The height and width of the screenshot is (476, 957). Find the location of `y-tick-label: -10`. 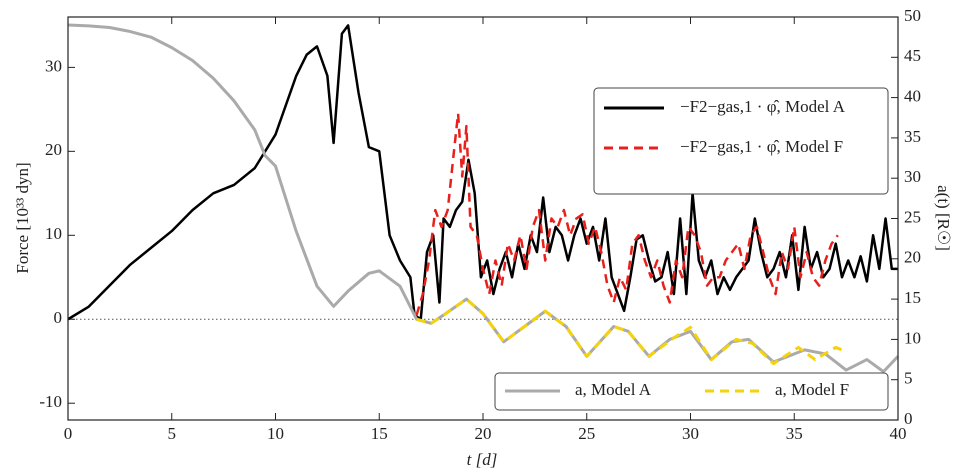

y-tick-label: -10 is located at coordinates (50, 401).